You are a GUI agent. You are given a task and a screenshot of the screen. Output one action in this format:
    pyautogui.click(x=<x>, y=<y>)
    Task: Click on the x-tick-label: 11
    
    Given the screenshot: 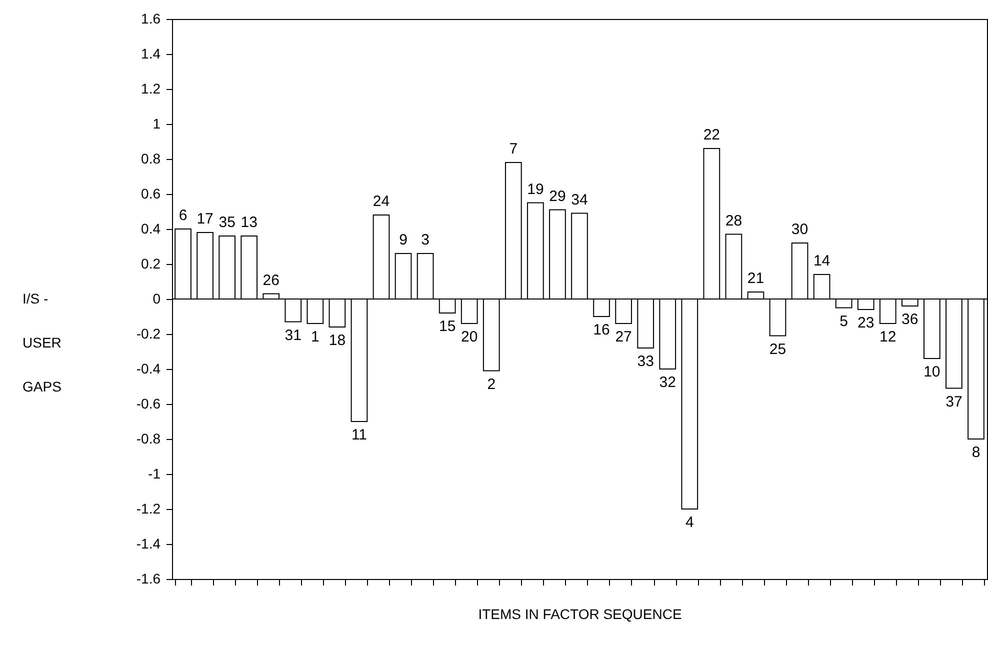 What is the action you would take?
    pyautogui.click(x=359, y=435)
    